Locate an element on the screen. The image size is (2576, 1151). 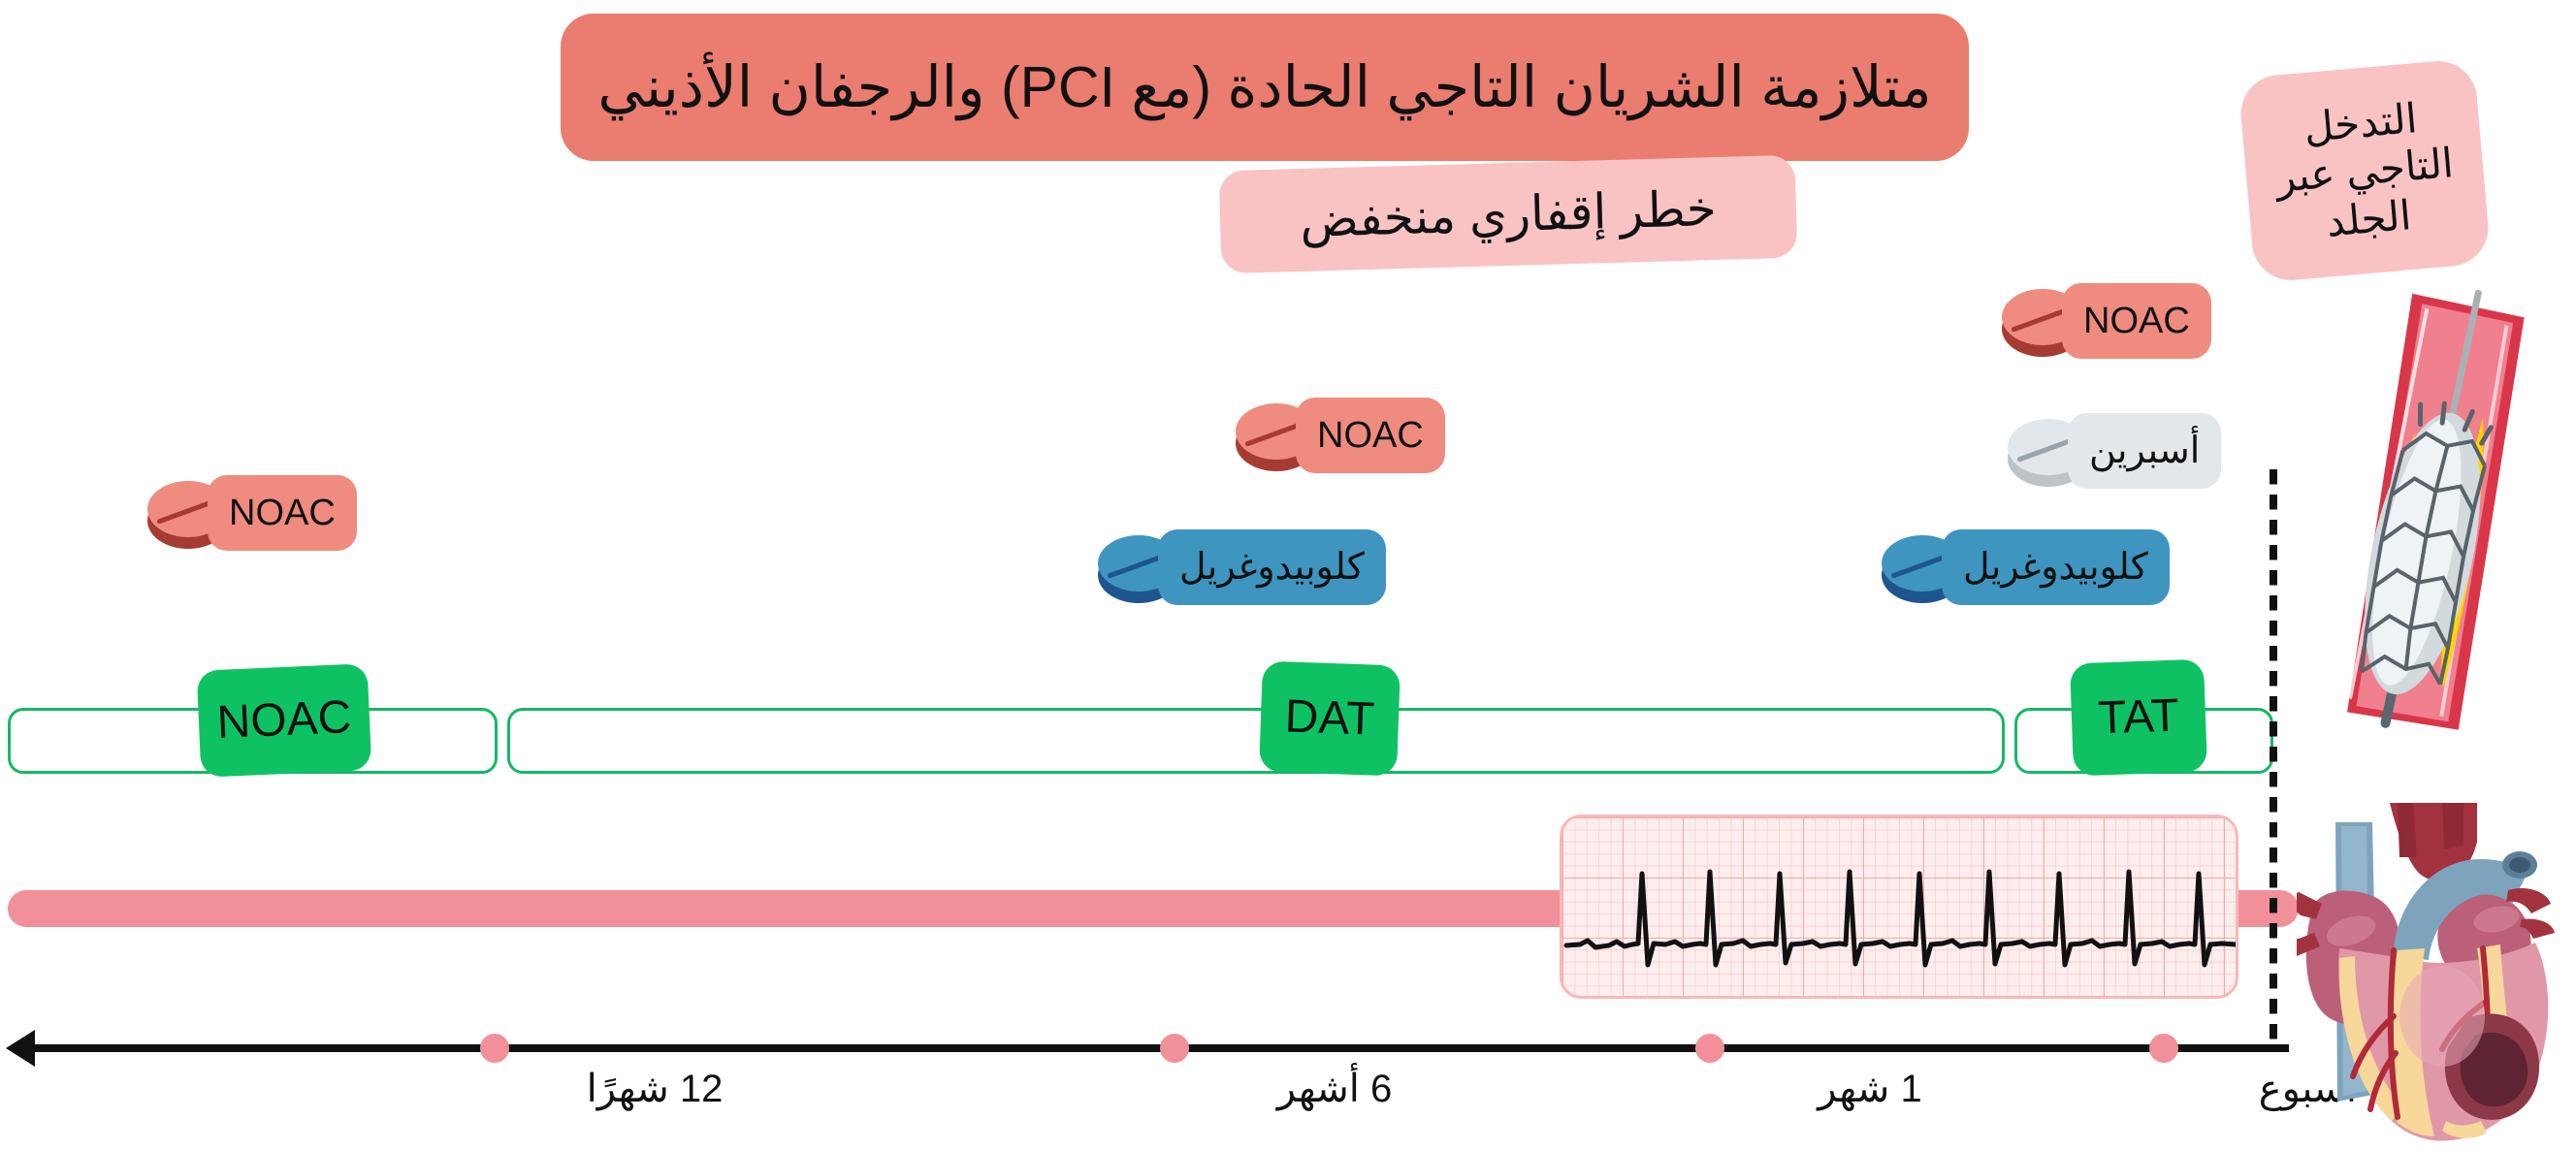
drug-badge-clopidogrel-tat: كلوبيدوغريل is located at coordinates (2024, 567).